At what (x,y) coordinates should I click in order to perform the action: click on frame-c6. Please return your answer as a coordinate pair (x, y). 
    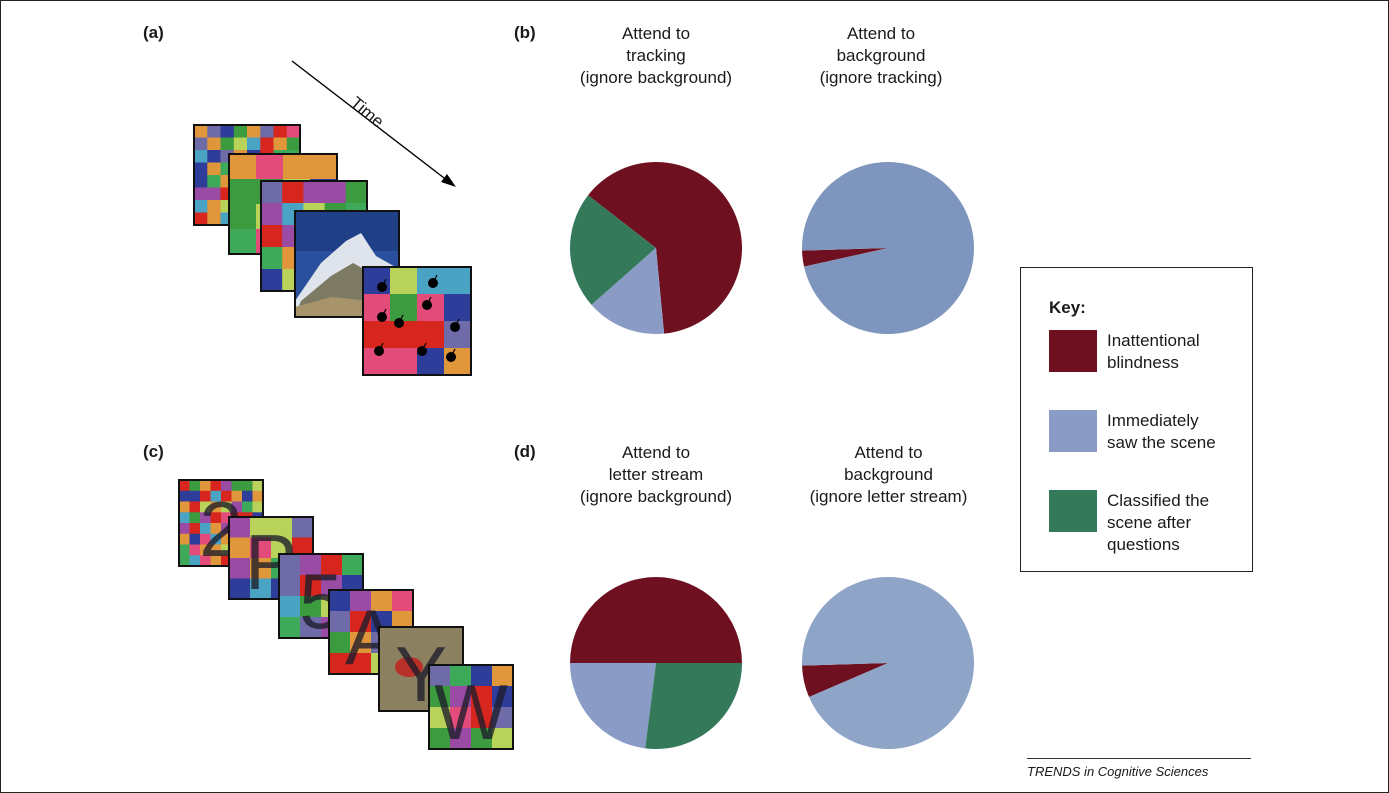
    Looking at the image, I should click on (471, 707).